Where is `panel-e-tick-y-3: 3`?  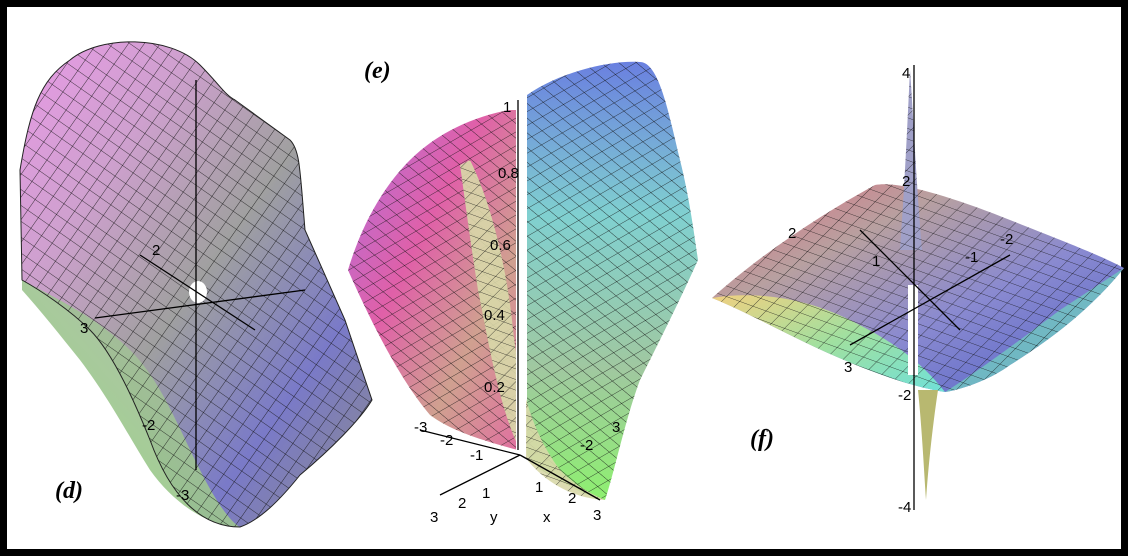 panel-e-tick-y-3: 3 is located at coordinates (434, 517).